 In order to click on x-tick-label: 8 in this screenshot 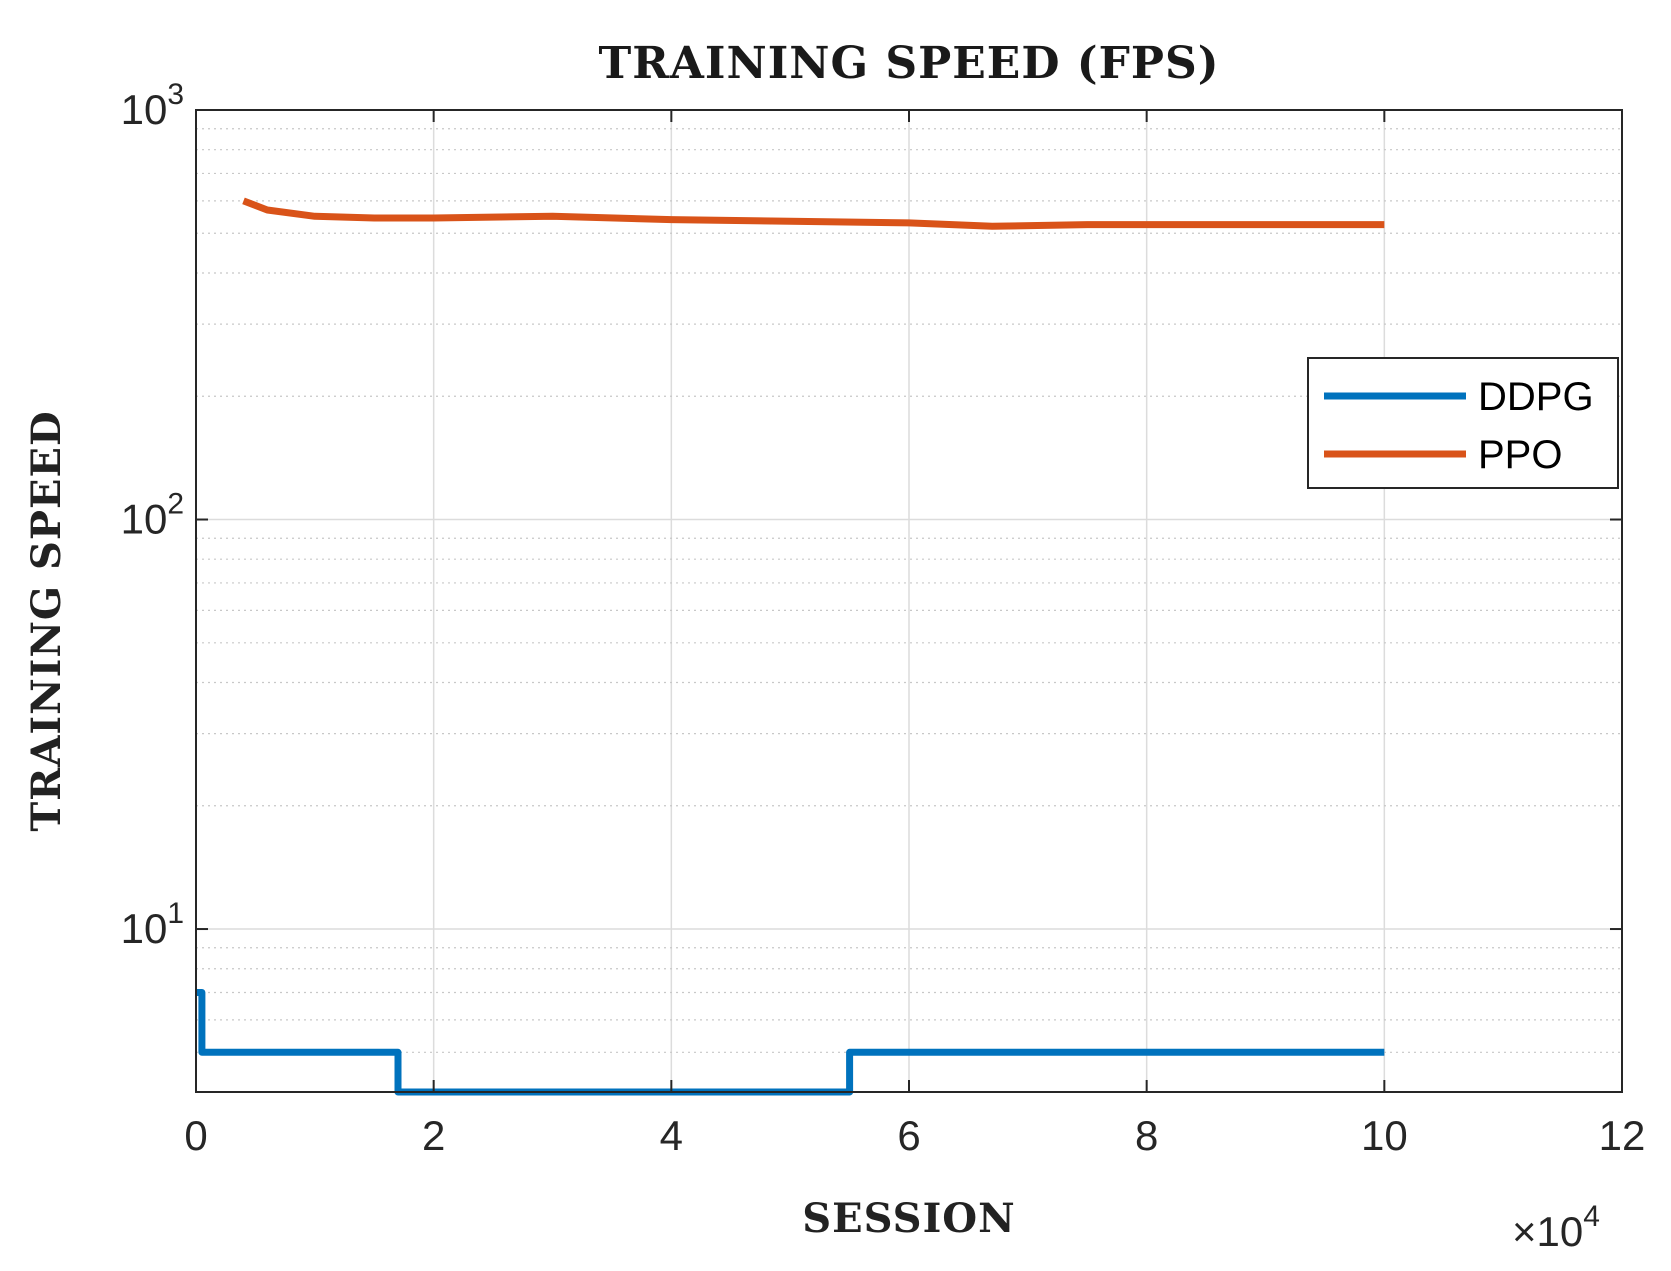, I will do `click(1146, 1135)`.